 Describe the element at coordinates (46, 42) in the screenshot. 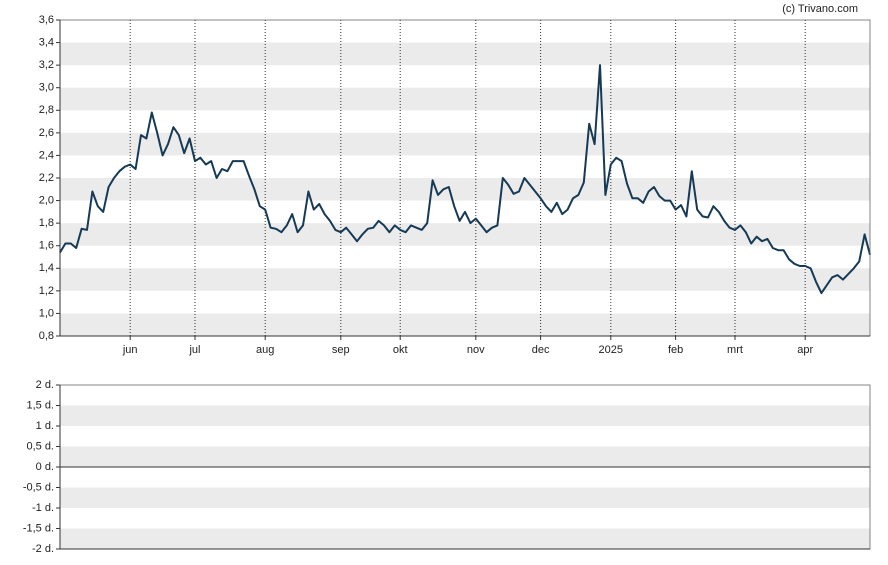

I see `y-tick-label: 3,4` at that location.